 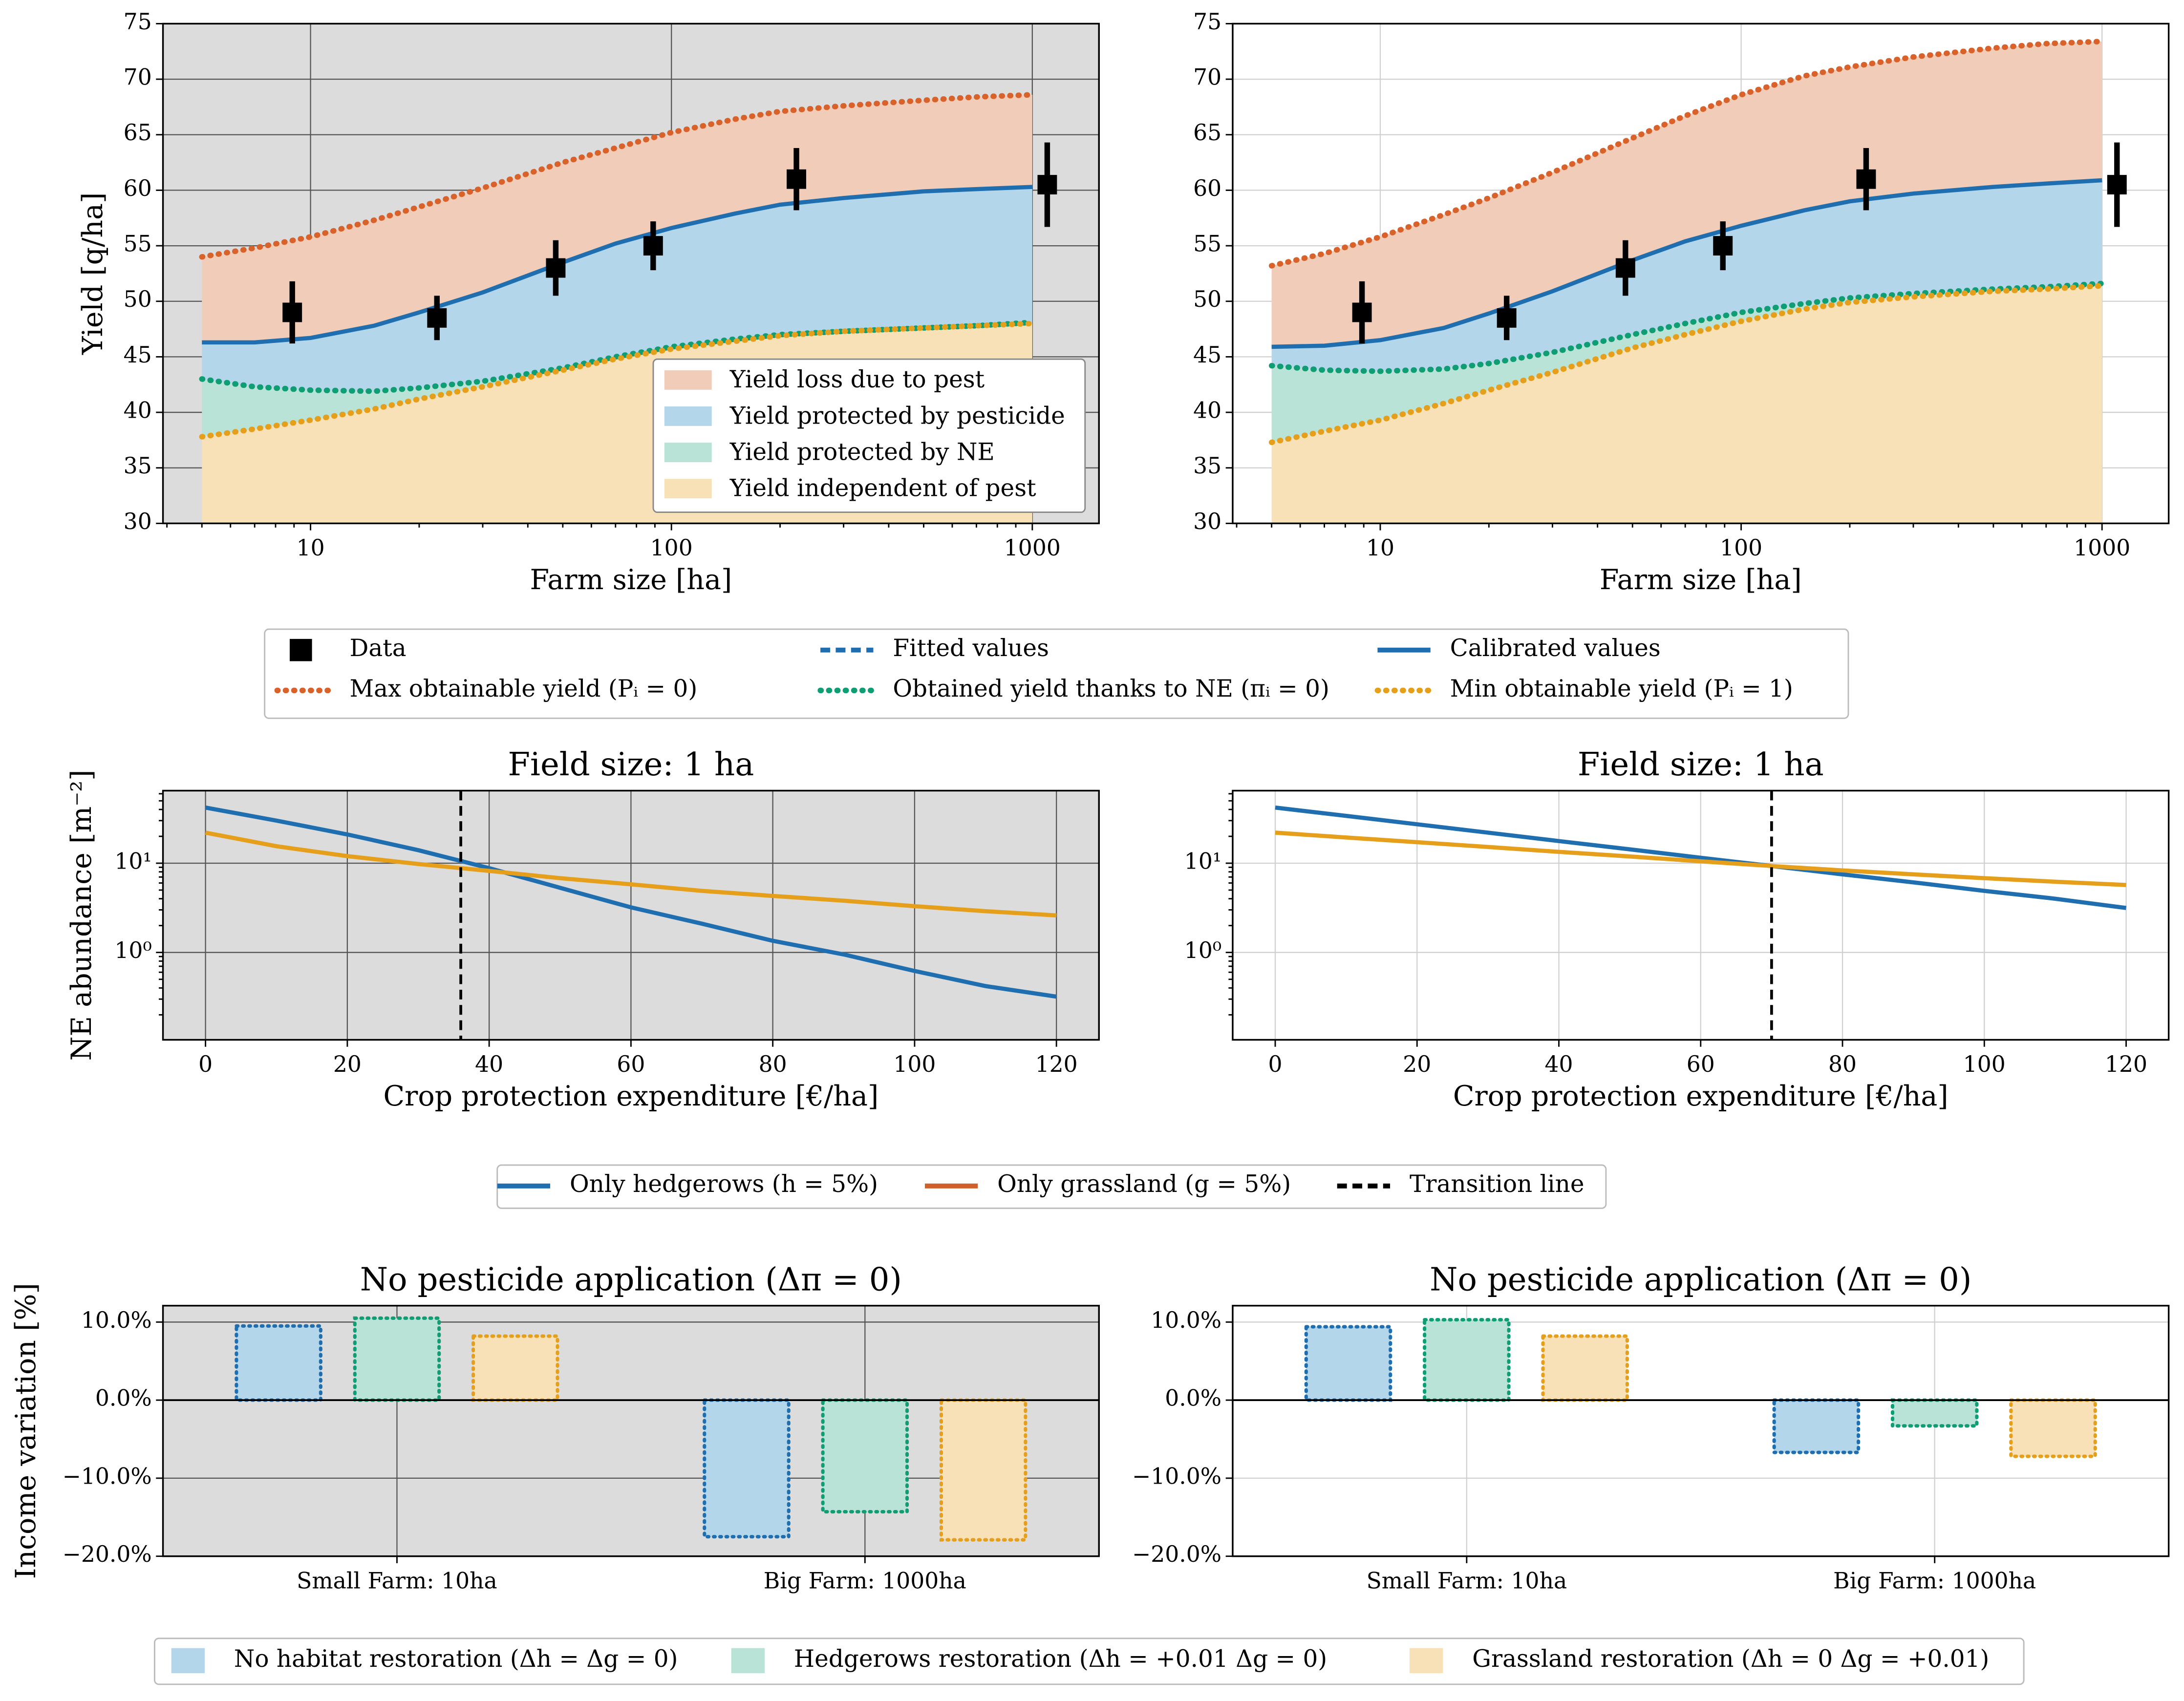 I want to click on legend-label: Yield protected by pesticide, so click(x=897, y=415).